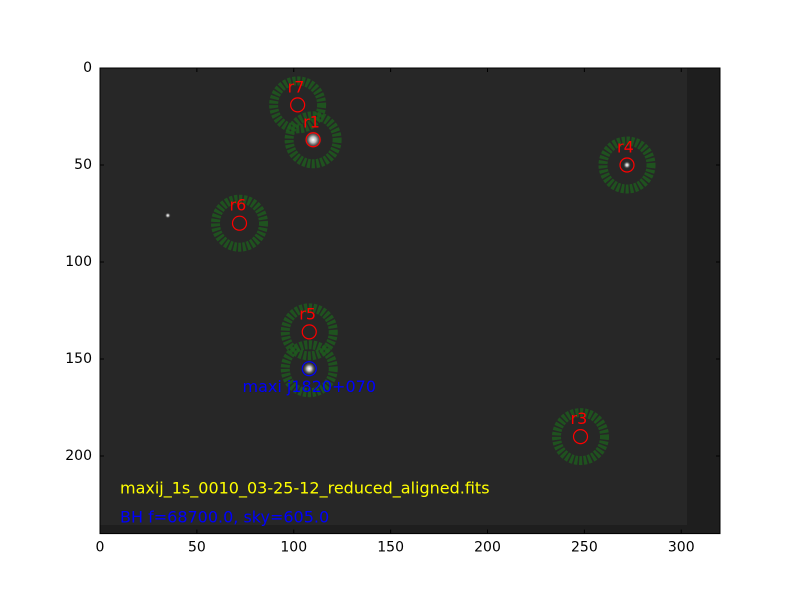 Image resolution: width=800 pixels, height=604 pixels. I want to click on y-tick-label: 200, so click(78, 456).